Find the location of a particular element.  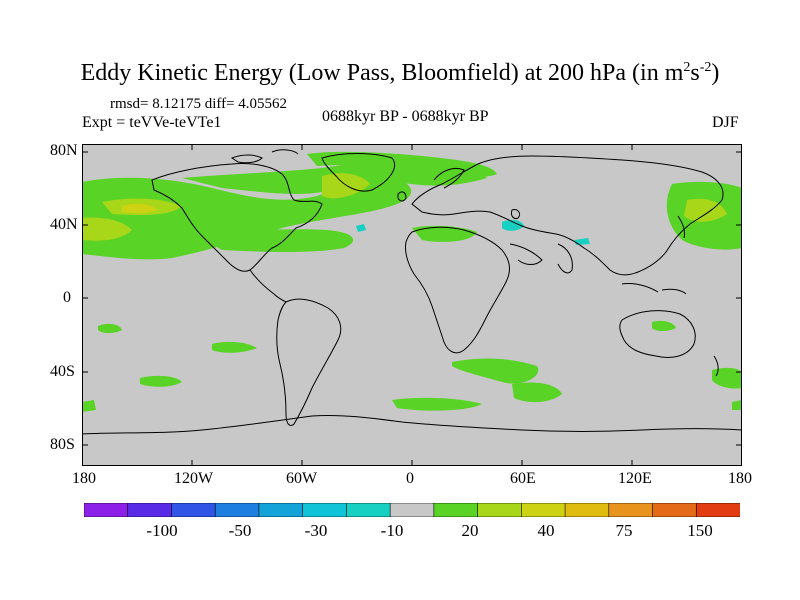

uk-coastline is located at coordinates (402, 196).